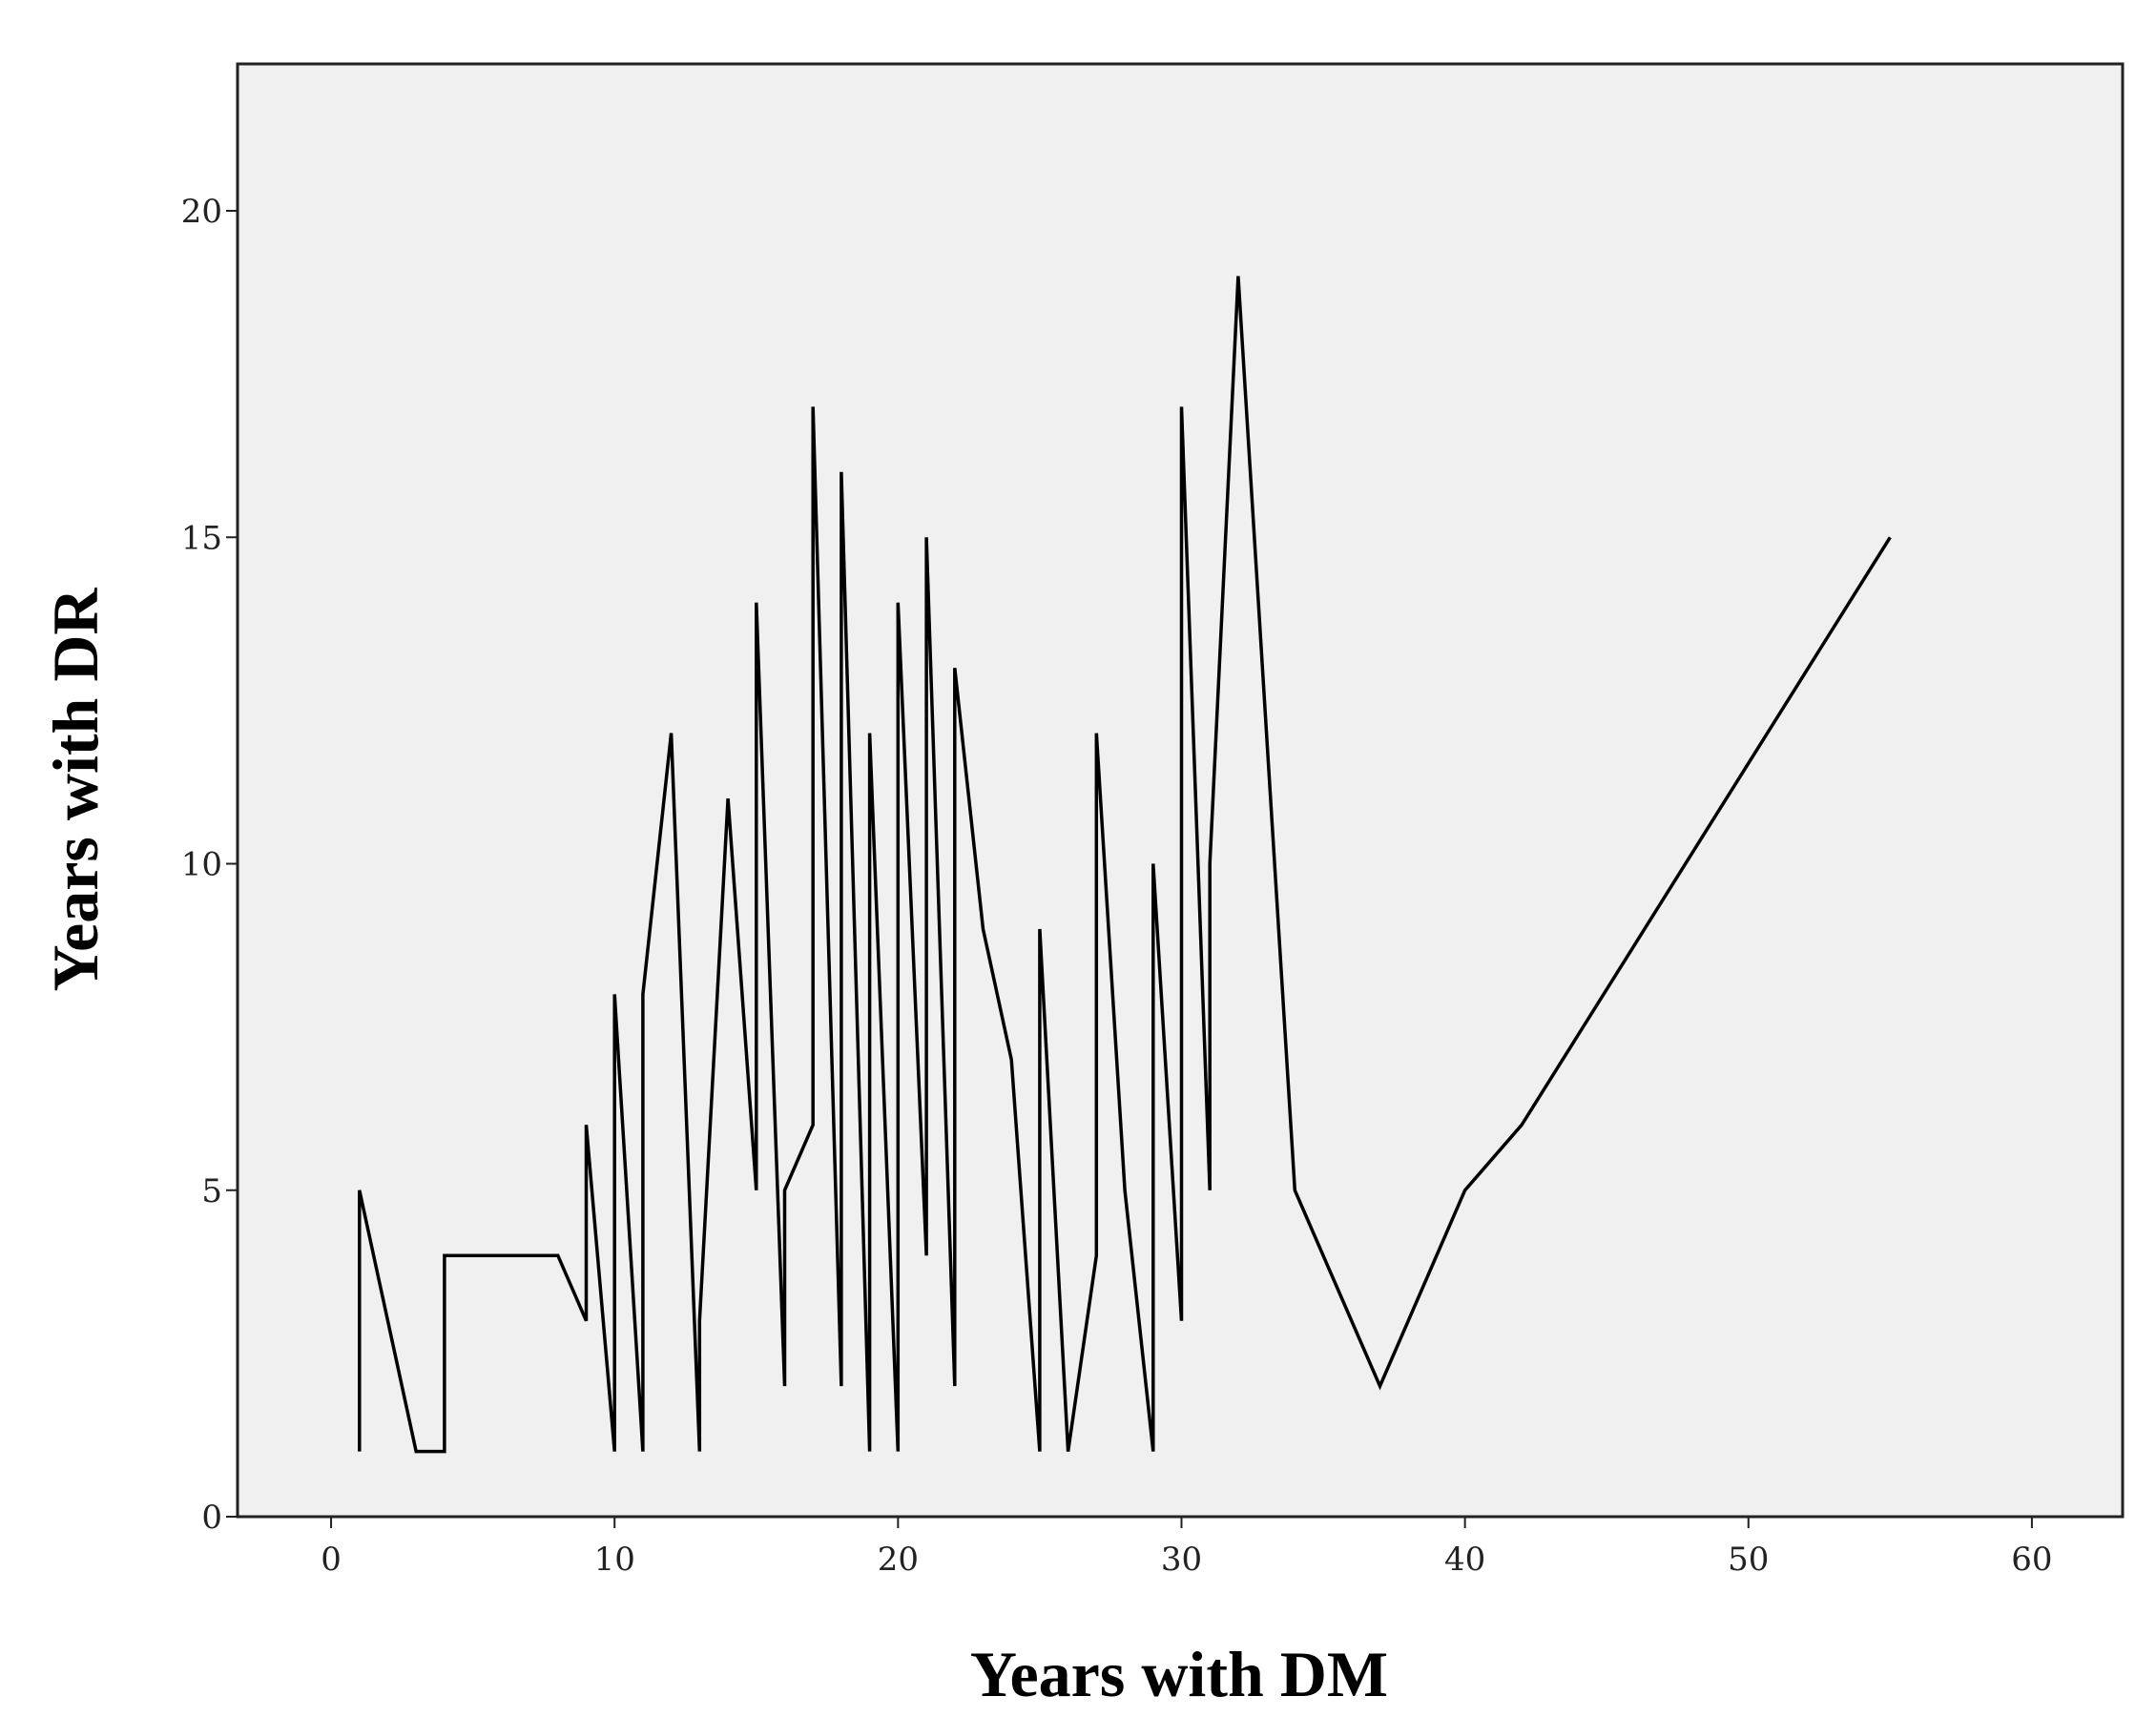  Describe the element at coordinates (1464, 1560) in the screenshot. I see `x-tick-label: 40` at that location.